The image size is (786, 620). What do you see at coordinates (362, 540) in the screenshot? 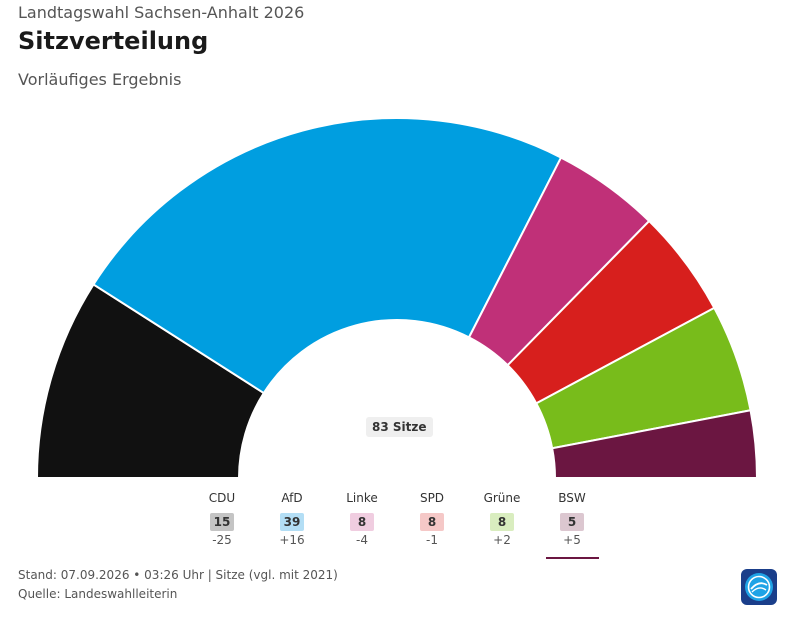
I see `legend-seat-change: -4` at bounding box center [362, 540].